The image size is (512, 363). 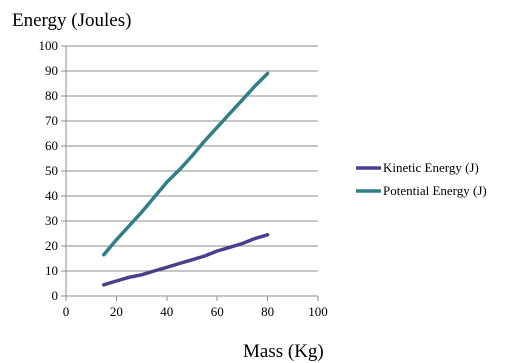 I want to click on y-tick-label: 40, so click(x=51, y=195).